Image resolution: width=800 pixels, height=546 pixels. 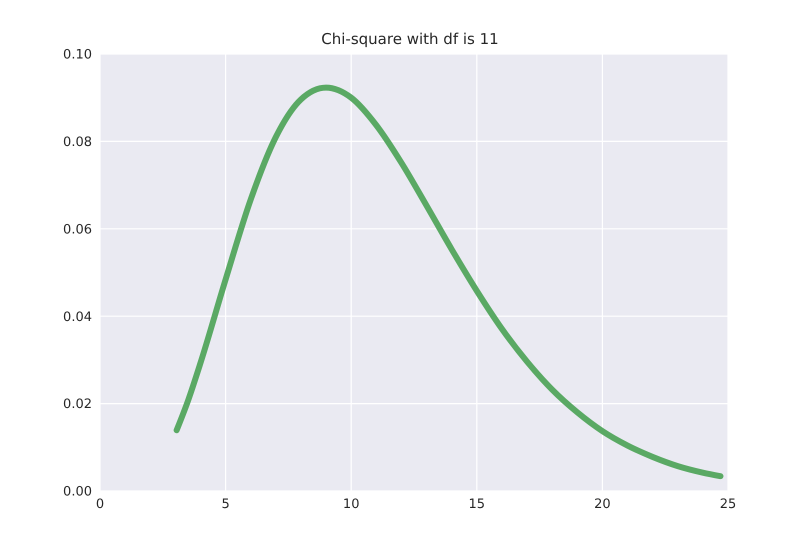 What do you see at coordinates (77, 230) in the screenshot?
I see `y-tick-label: 0.06` at bounding box center [77, 230].